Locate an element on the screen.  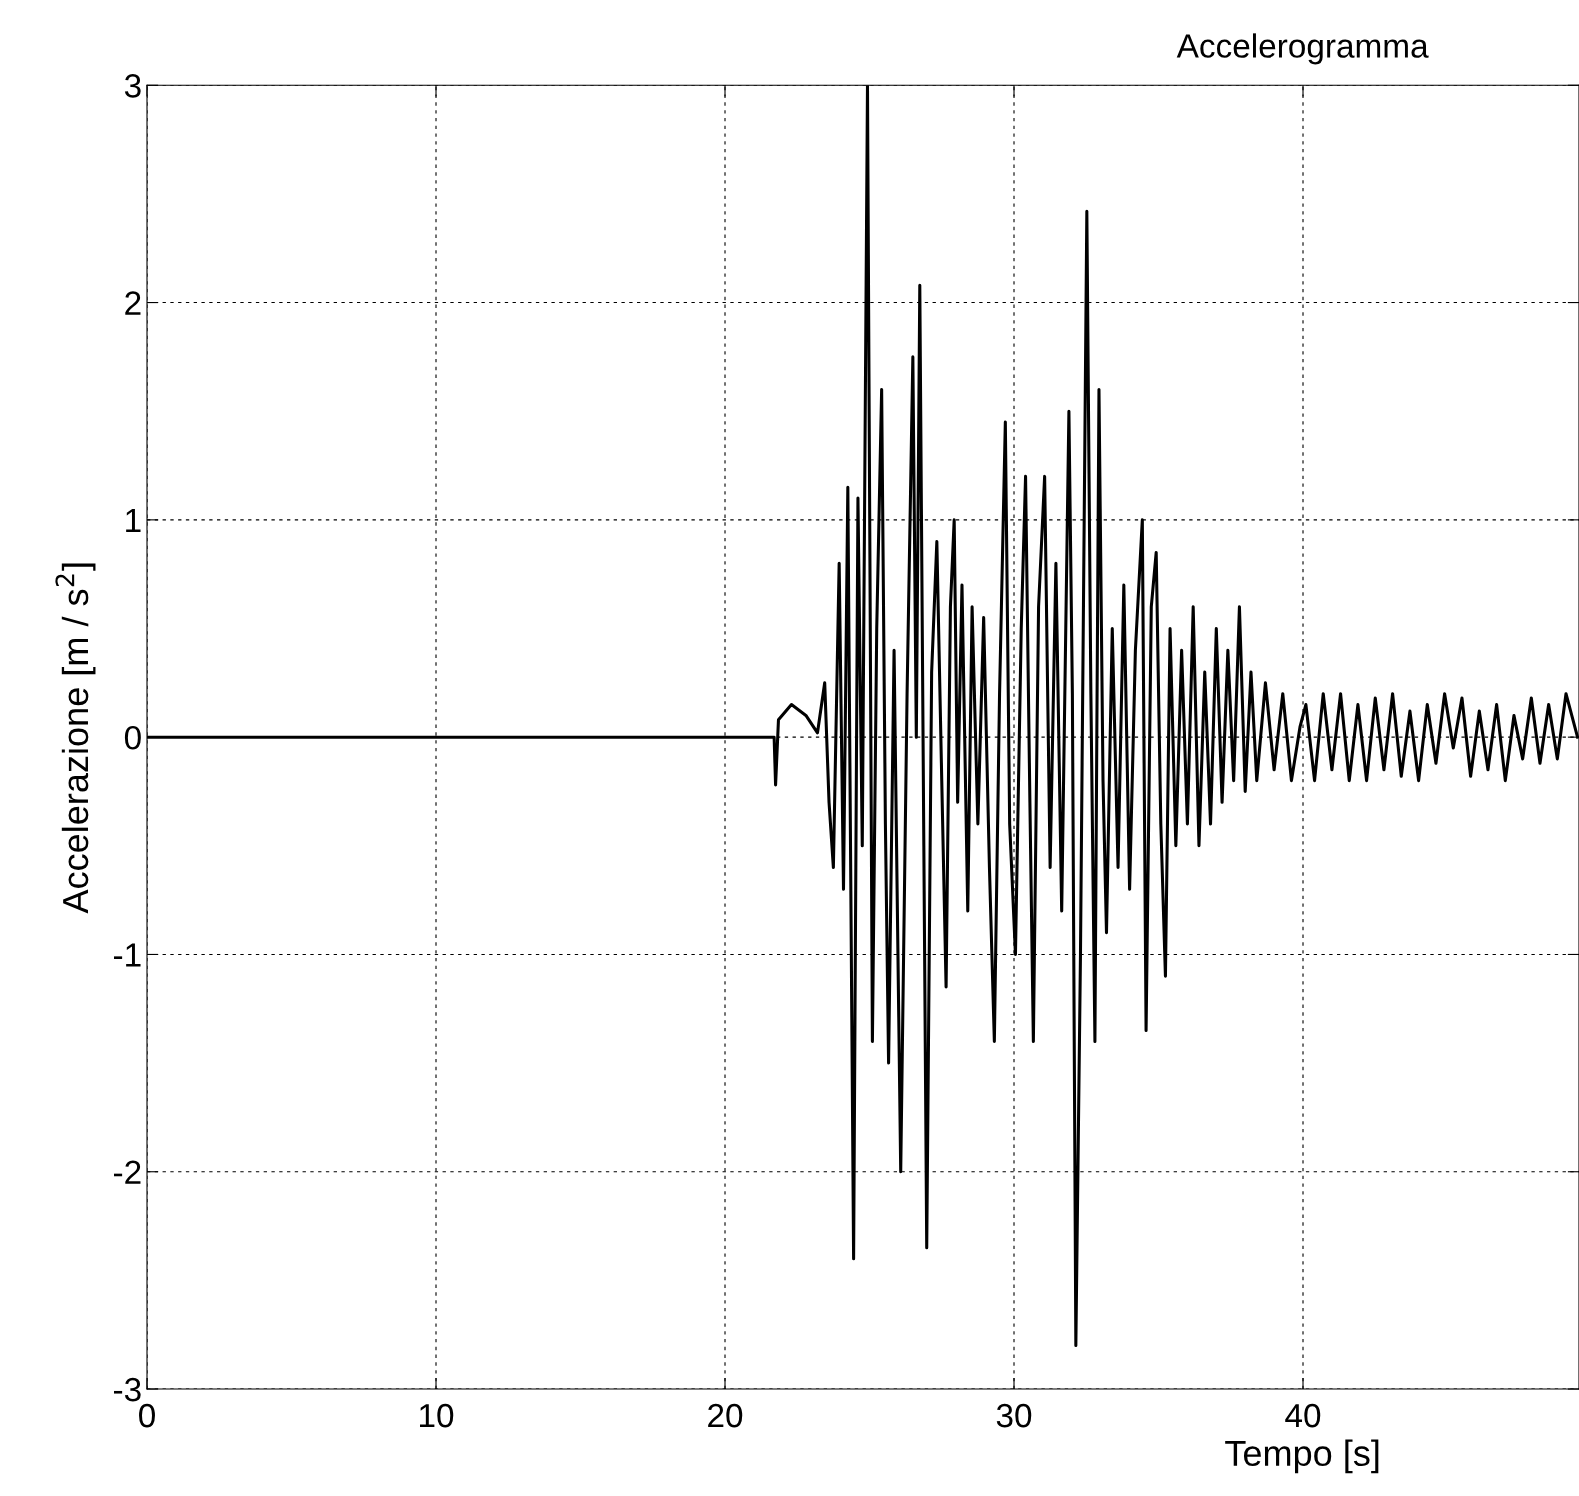
y-tick-label: 0 is located at coordinates (132, 737).